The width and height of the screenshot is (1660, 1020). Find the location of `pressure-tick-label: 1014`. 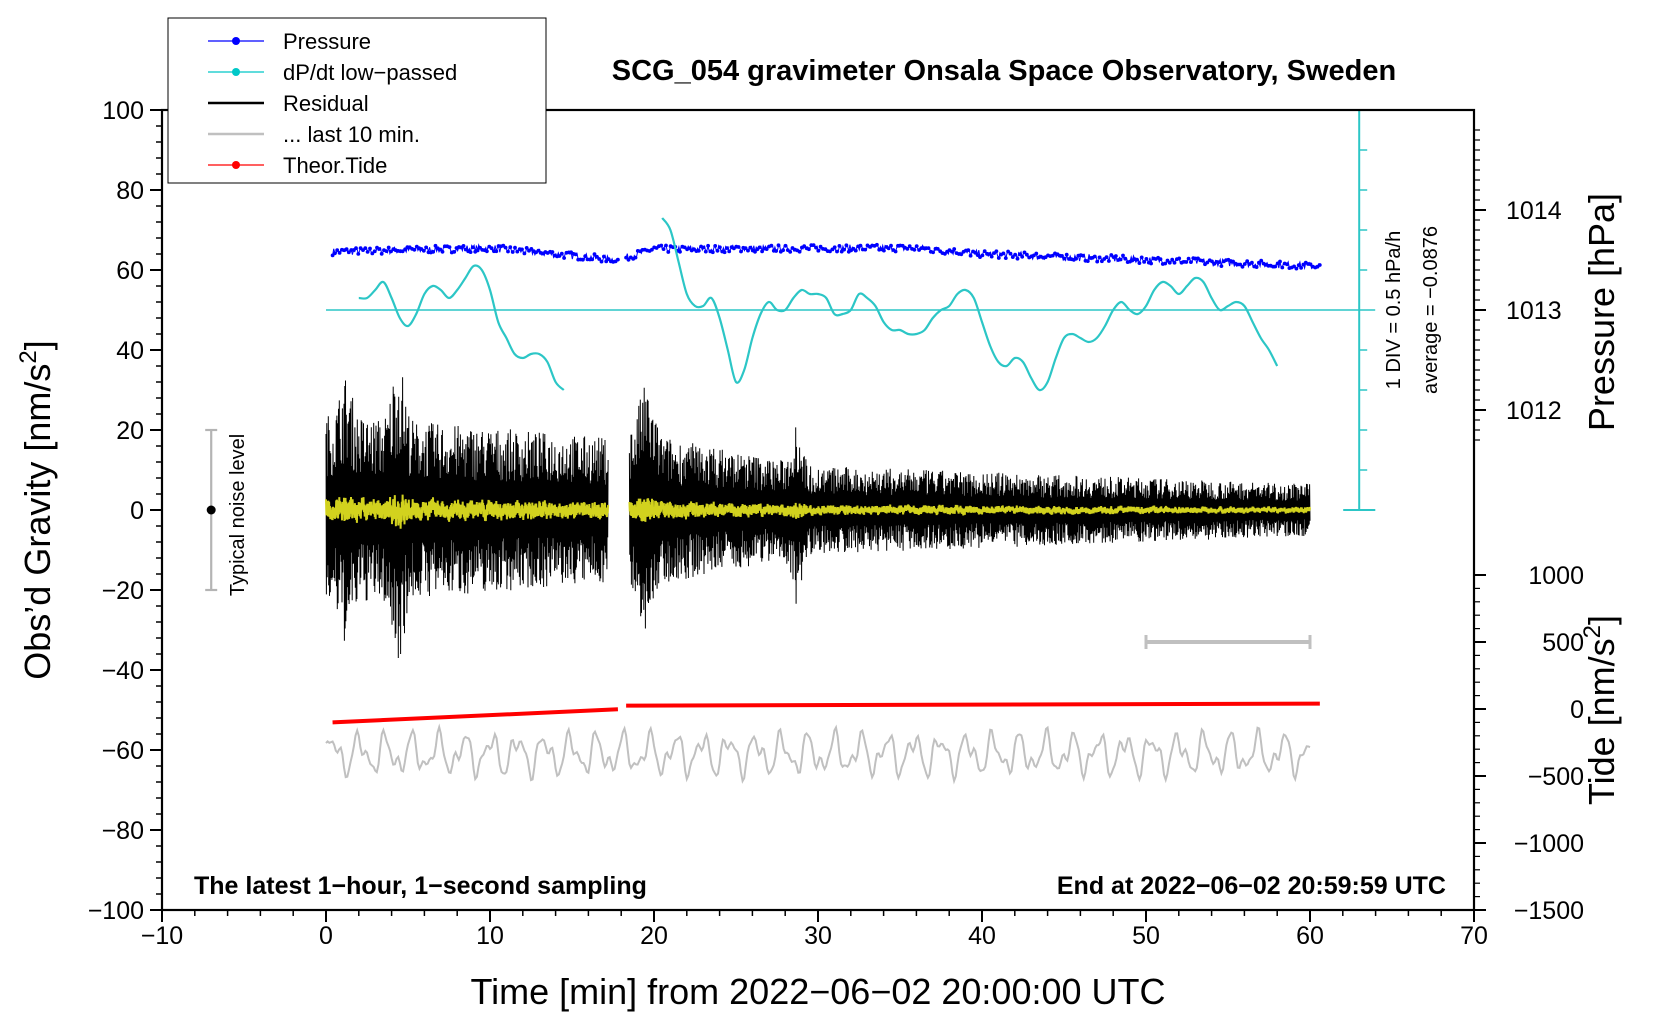

pressure-tick-label: 1014 is located at coordinates (1534, 211).